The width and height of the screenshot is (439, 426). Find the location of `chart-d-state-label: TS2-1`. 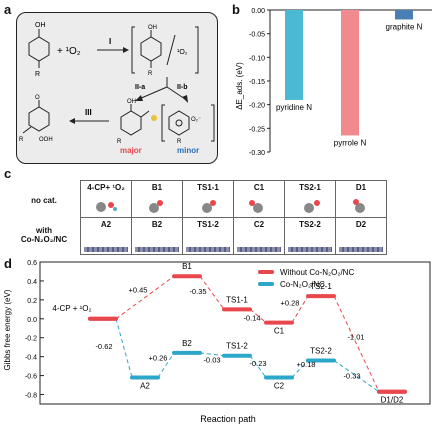

chart-d-state-label: TS2-1 is located at coordinates (321, 286).